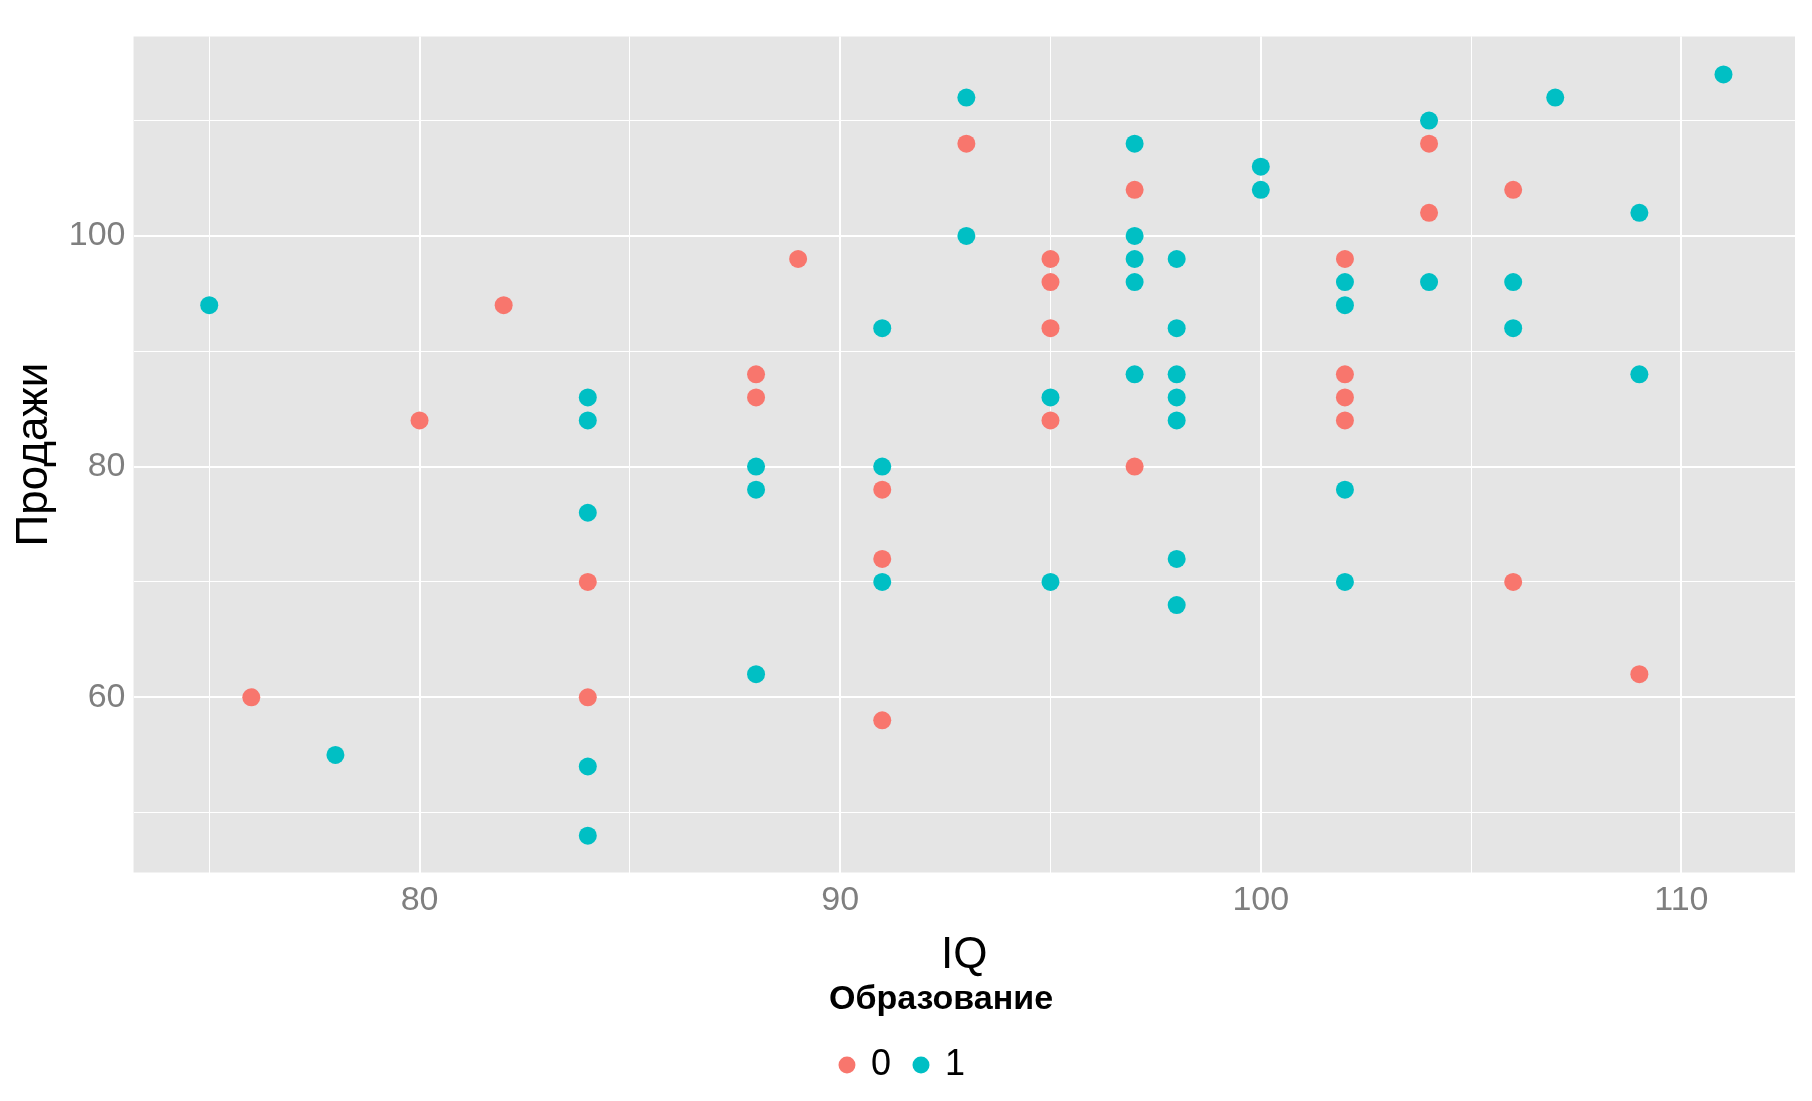 This screenshot has height=1101, width=1812. I want to click on x-axis-title: IQ, so click(964, 952).